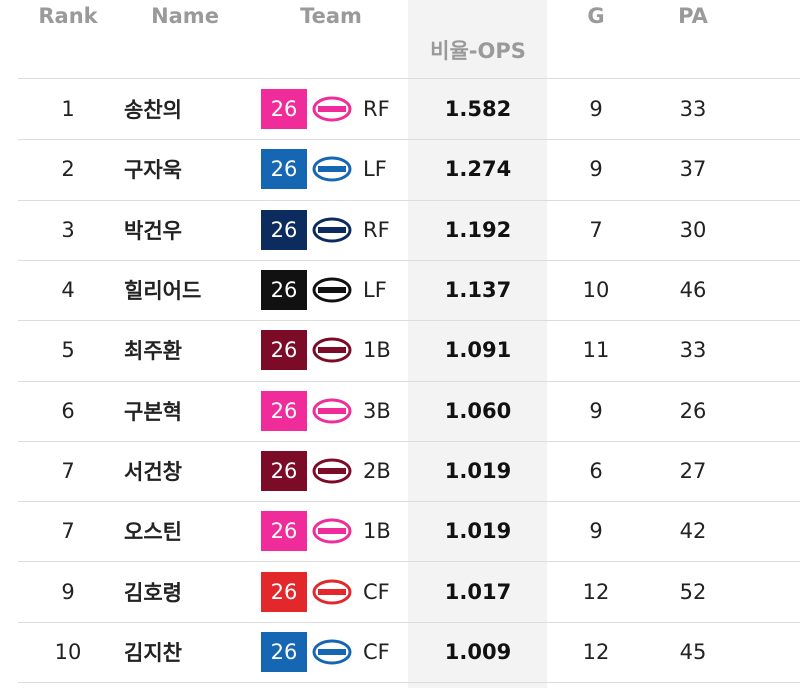  I want to click on plate-appearances: 27, so click(693, 470).